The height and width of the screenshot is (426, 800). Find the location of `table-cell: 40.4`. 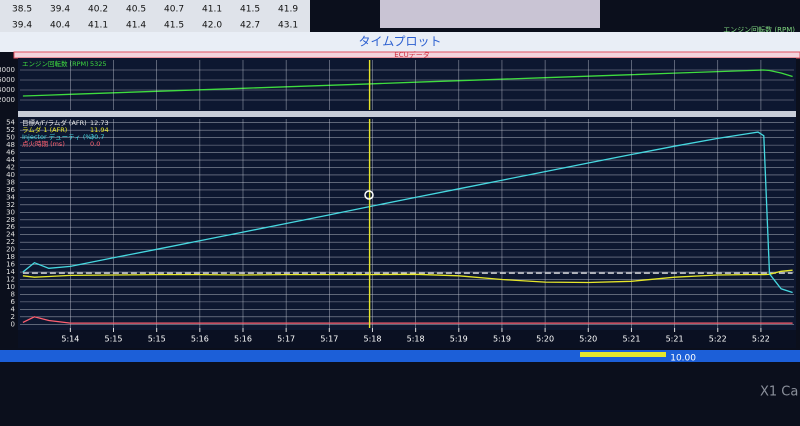

table-cell: 40.4 is located at coordinates (60, 26).